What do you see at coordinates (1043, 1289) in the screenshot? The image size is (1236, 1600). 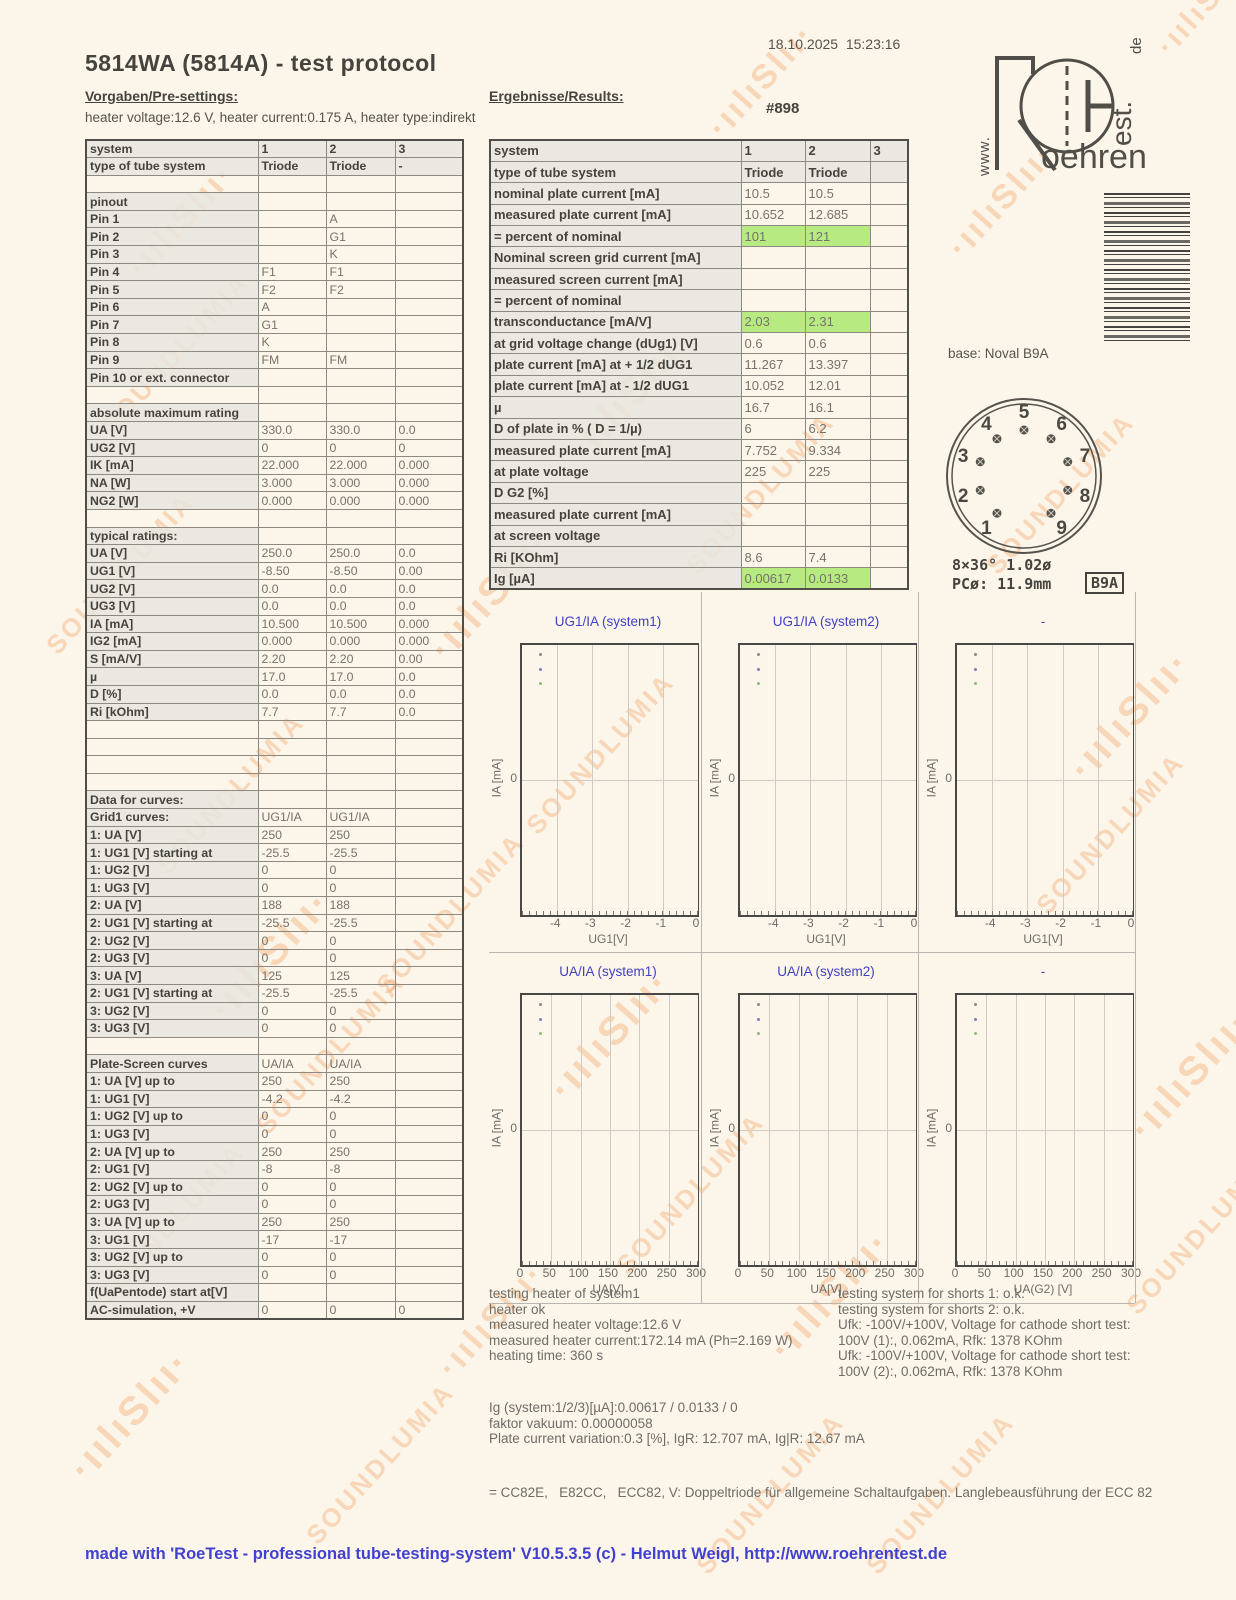 I see `x-axis-label: UA(G2) [V]` at bounding box center [1043, 1289].